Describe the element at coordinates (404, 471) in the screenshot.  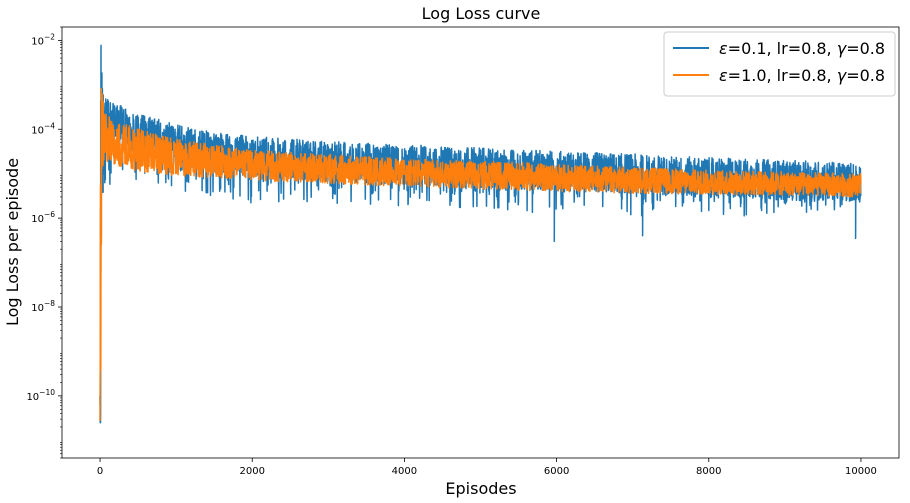
I see `x-tick-label: 4000` at that location.